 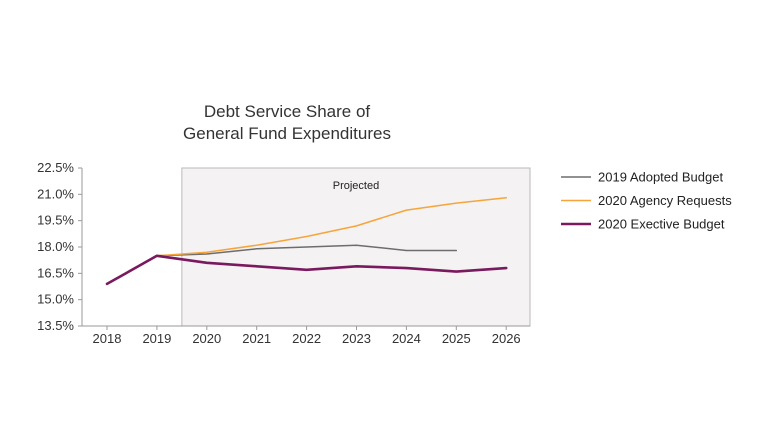 I want to click on y-tick-label: 22.5%, so click(x=55, y=167).